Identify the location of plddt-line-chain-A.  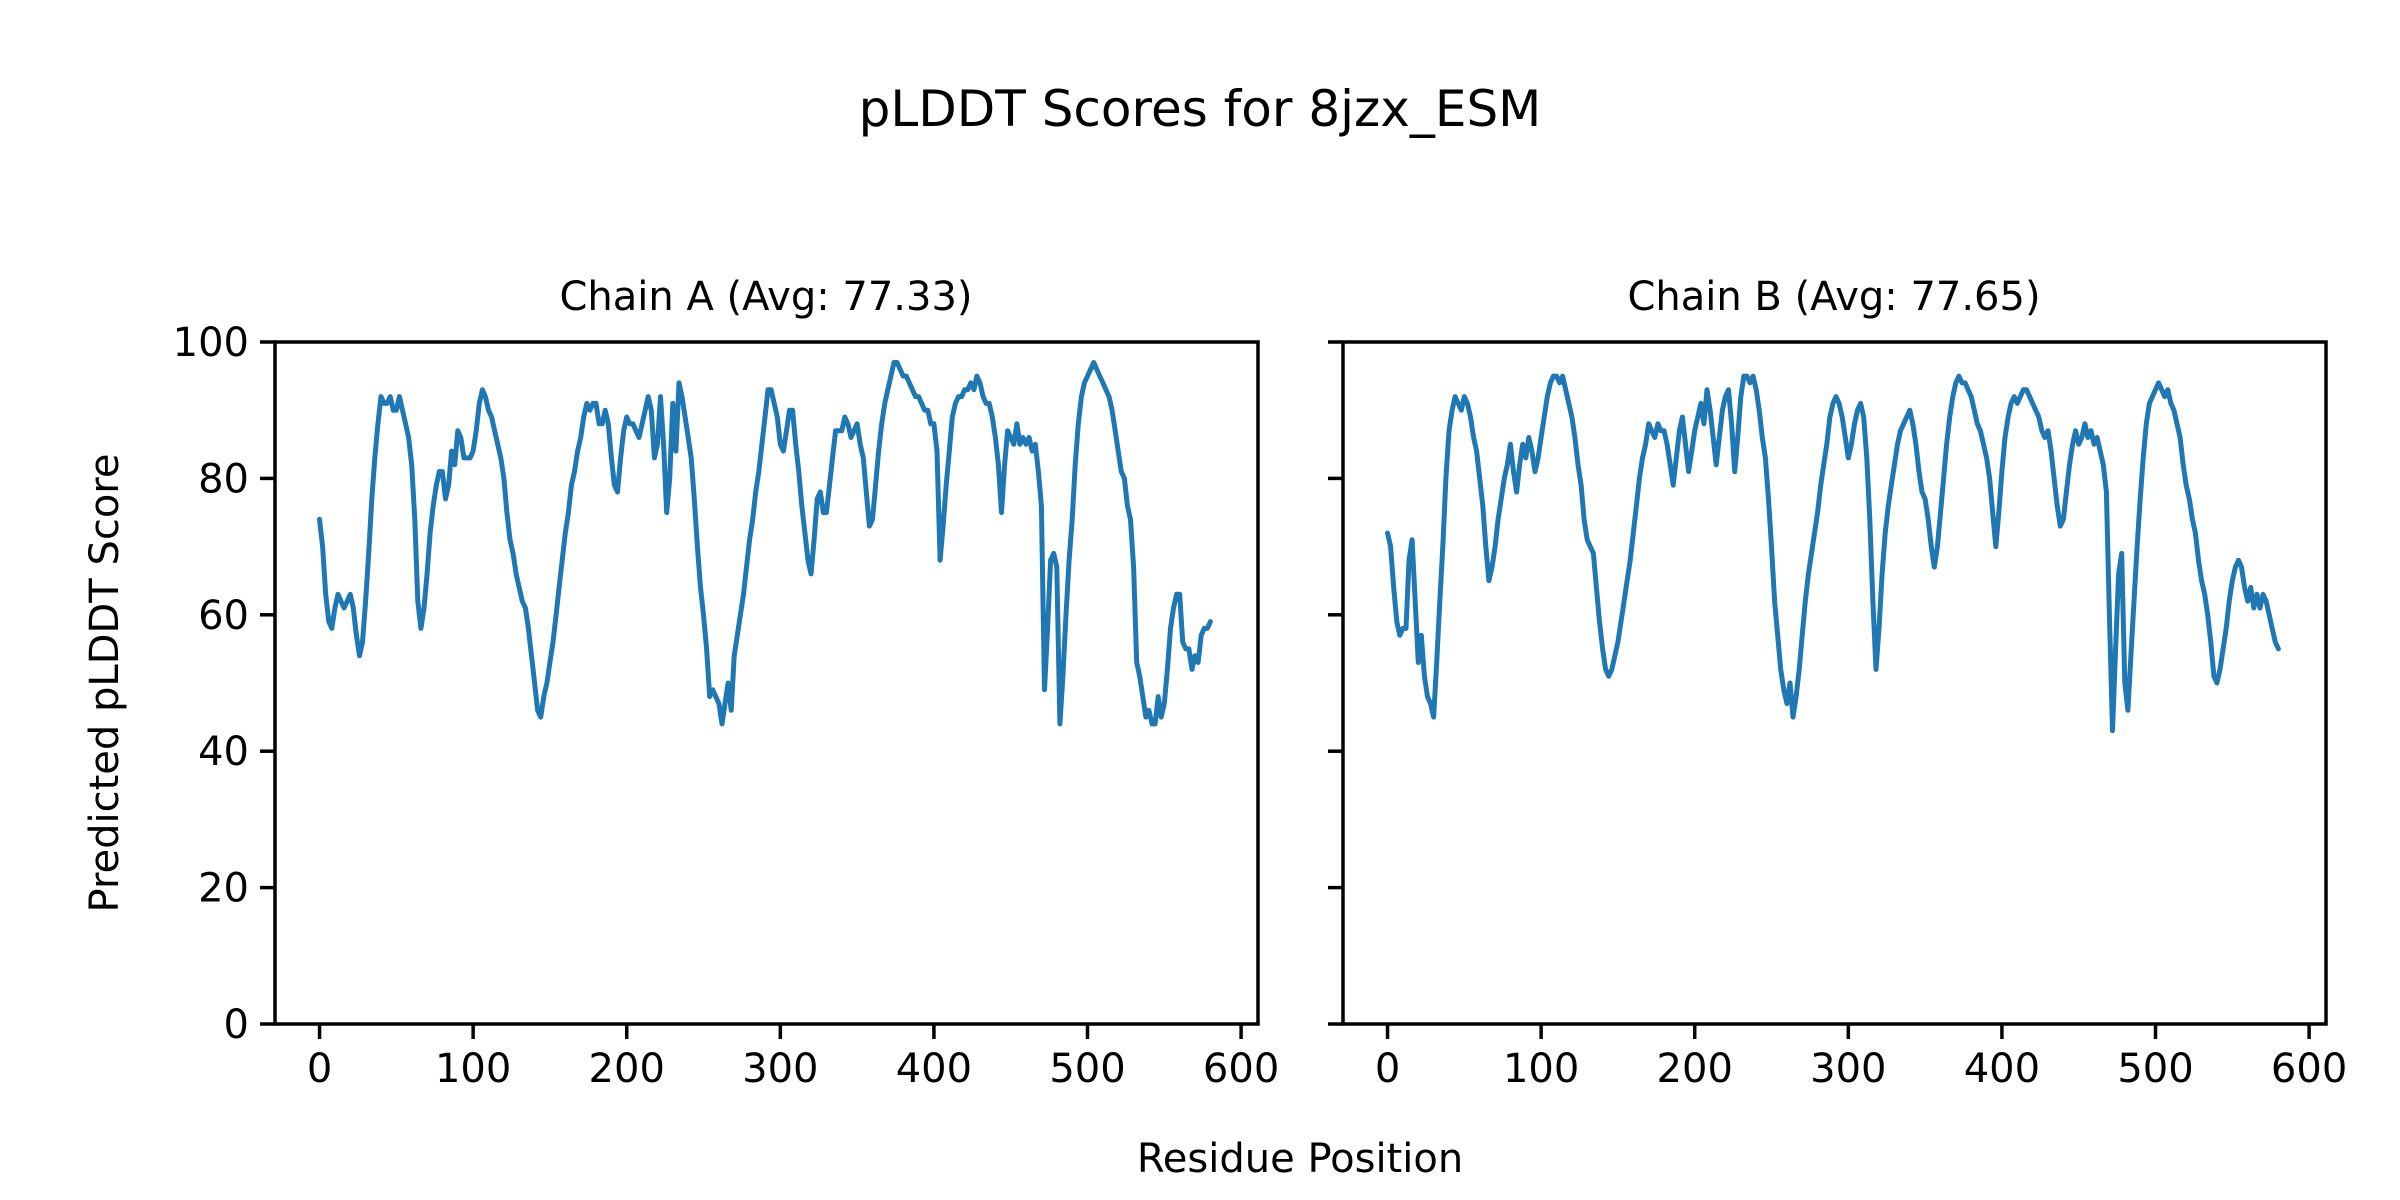
(765, 543).